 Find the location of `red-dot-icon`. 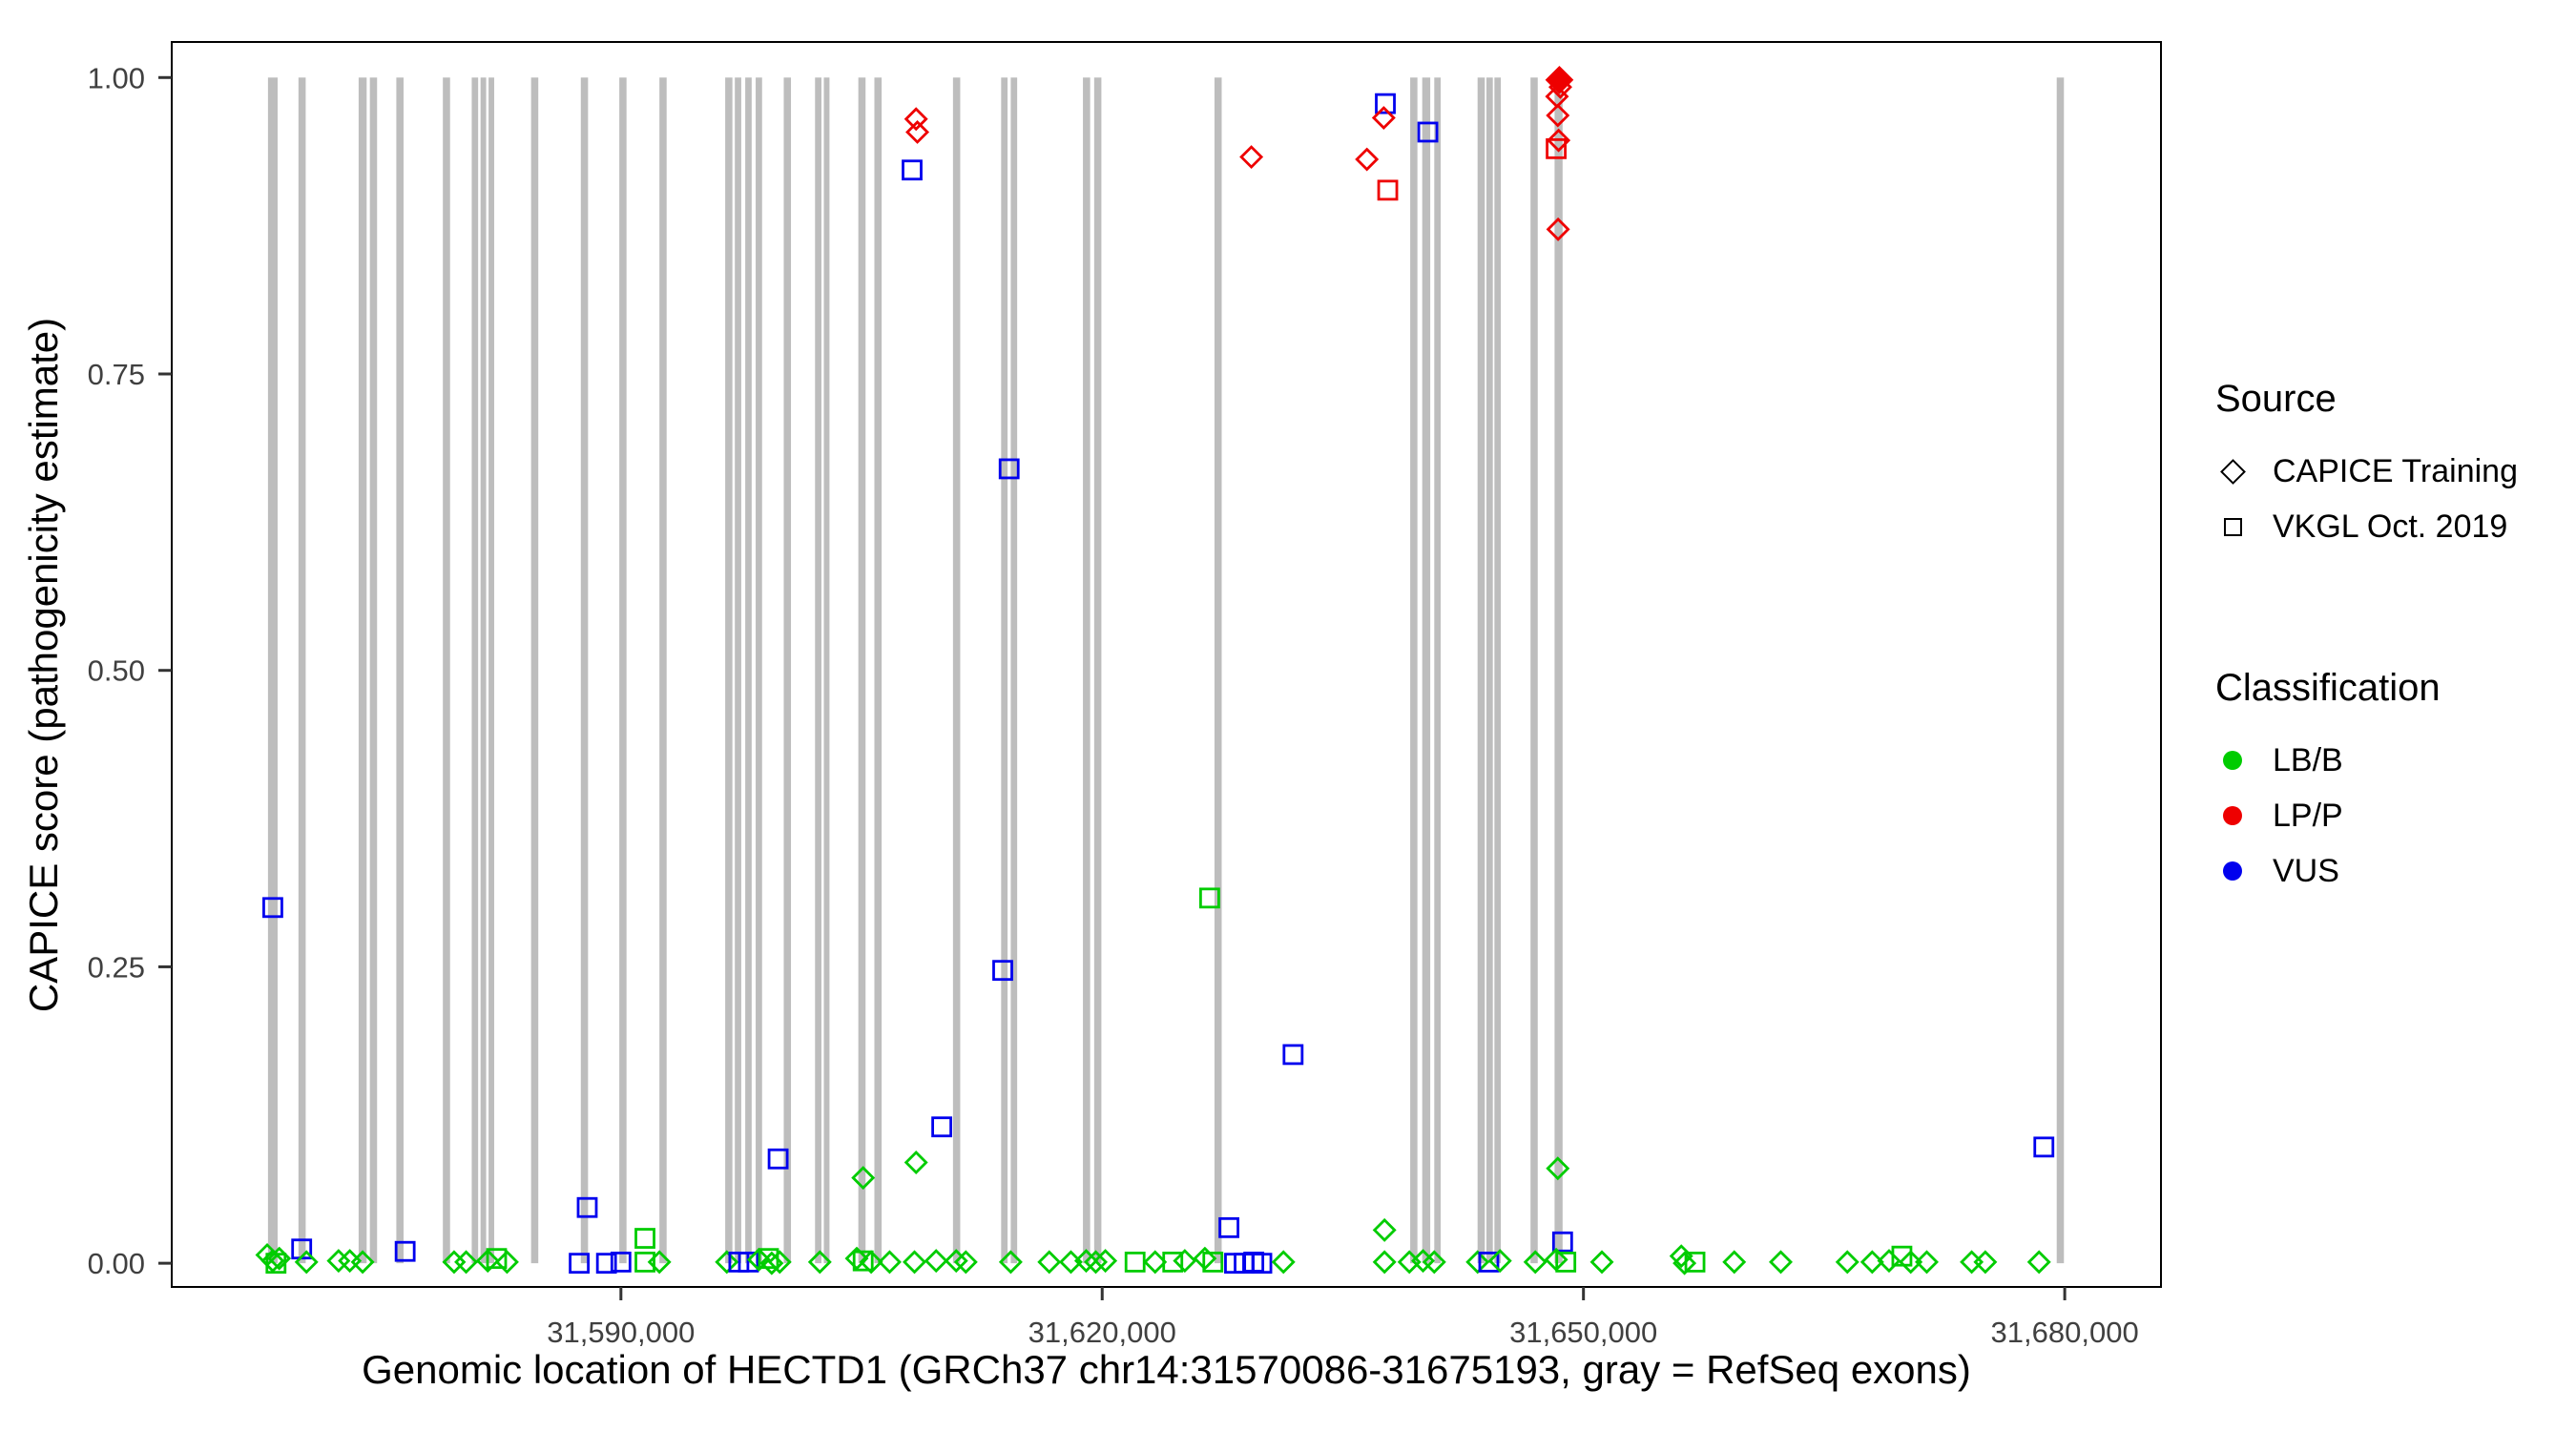

red-dot-icon is located at coordinates (2232, 815).